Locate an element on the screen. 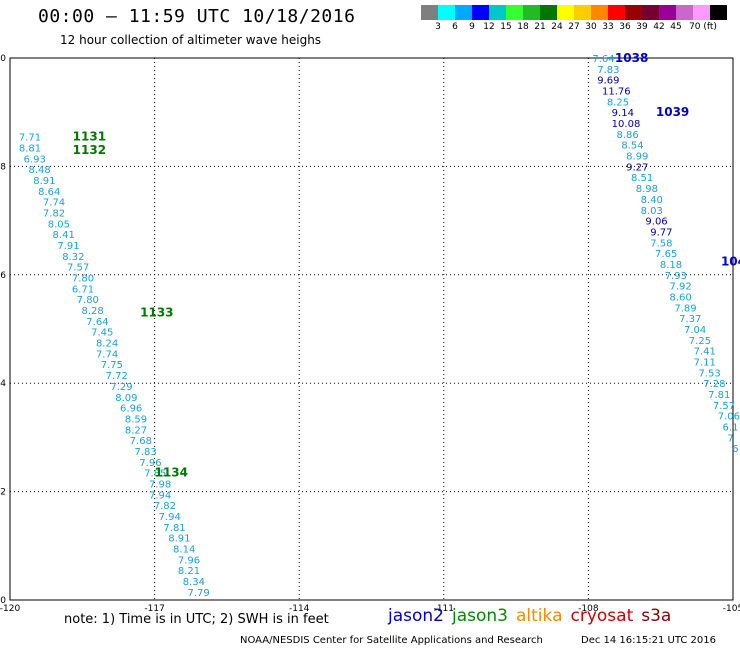 The height and width of the screenshot is (650, 740). swh-value-label: 9.77 is located at coordinates (661, 232).